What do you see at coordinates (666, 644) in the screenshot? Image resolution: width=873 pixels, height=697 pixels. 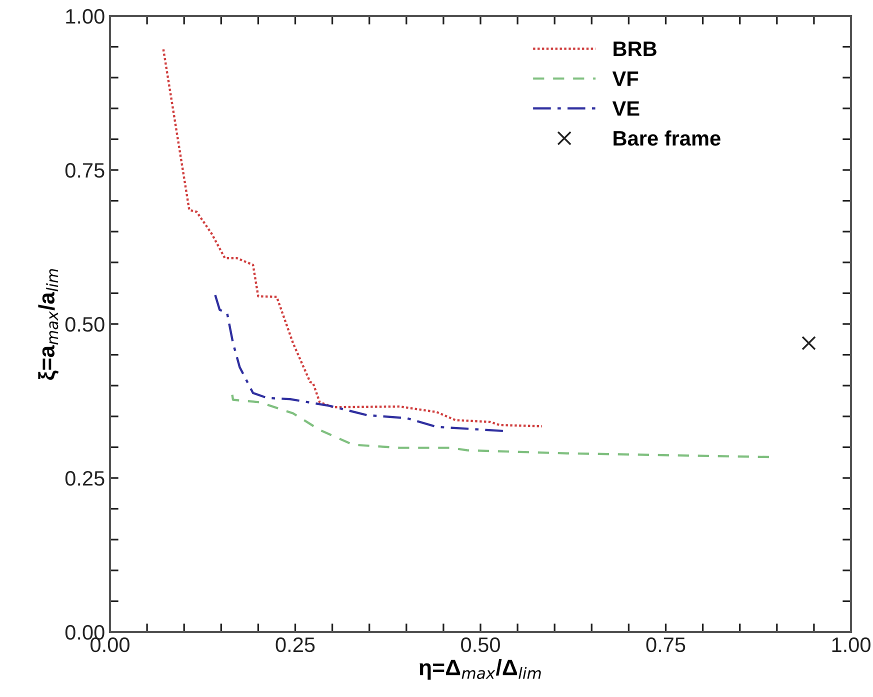 I see `x-tick-label: 0.75` at bounding box center [666, 644].